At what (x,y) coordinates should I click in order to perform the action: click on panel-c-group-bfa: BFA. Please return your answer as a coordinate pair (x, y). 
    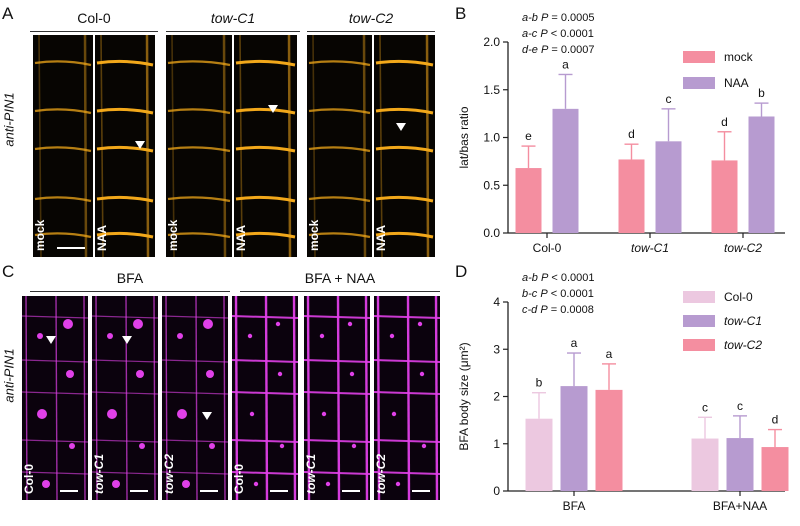
    Looking at the image, I should click on (130, 278).